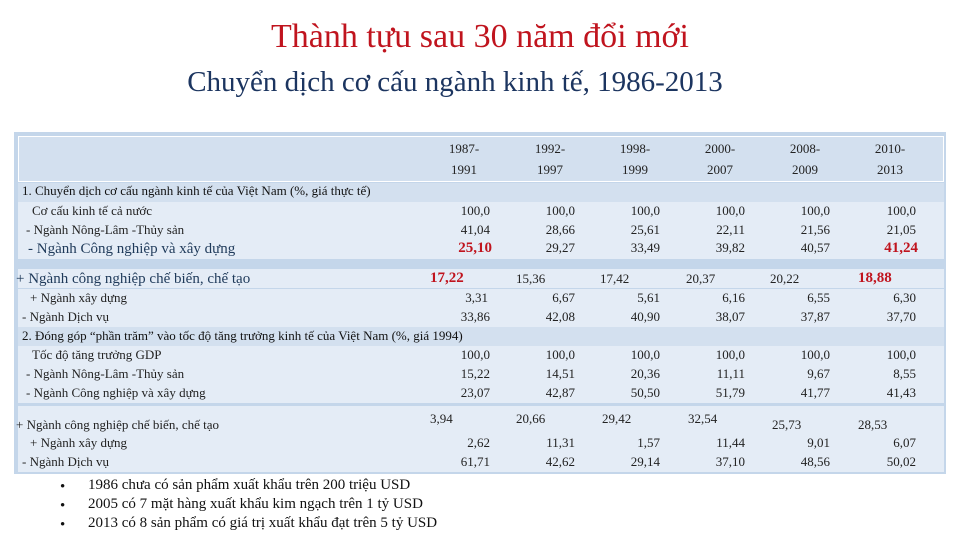 The width and height of the screenshot is (960, 540). I want to click on table-cell: 25,73, so click(787, 424).